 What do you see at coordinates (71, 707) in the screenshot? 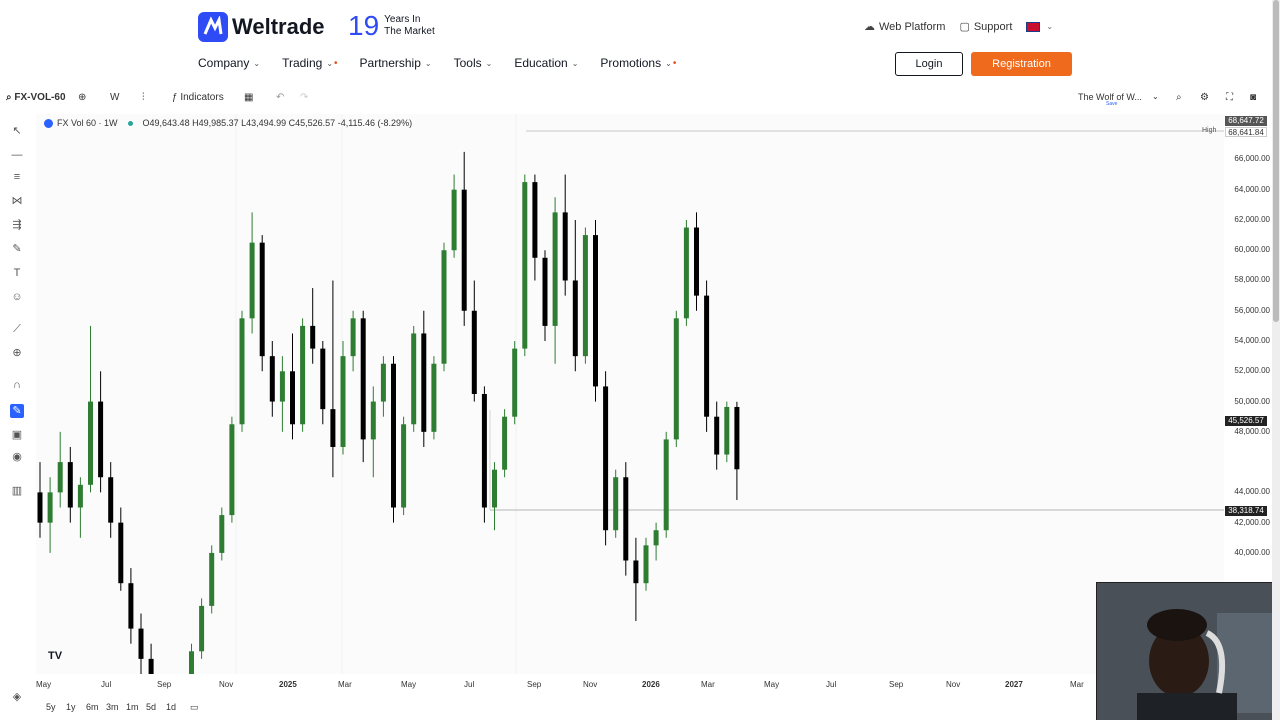
I see `range-1y: 1y` at bounding box center [71, 707].